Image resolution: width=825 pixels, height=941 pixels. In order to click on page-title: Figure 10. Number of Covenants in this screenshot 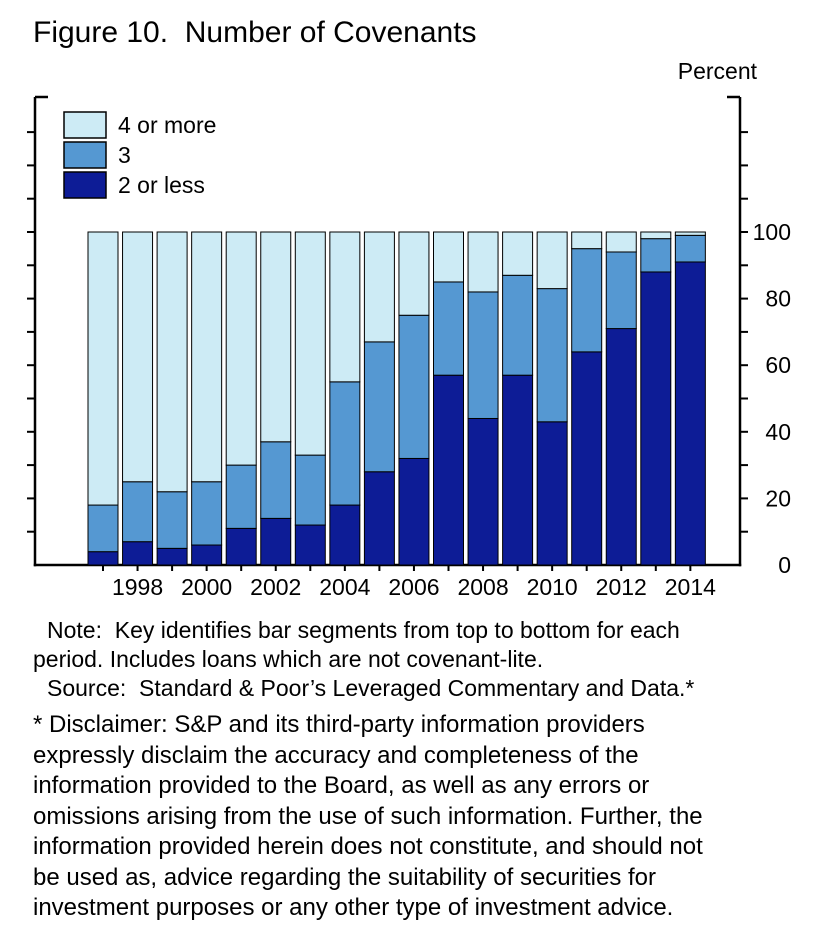, I will do `click(255, 32)`.